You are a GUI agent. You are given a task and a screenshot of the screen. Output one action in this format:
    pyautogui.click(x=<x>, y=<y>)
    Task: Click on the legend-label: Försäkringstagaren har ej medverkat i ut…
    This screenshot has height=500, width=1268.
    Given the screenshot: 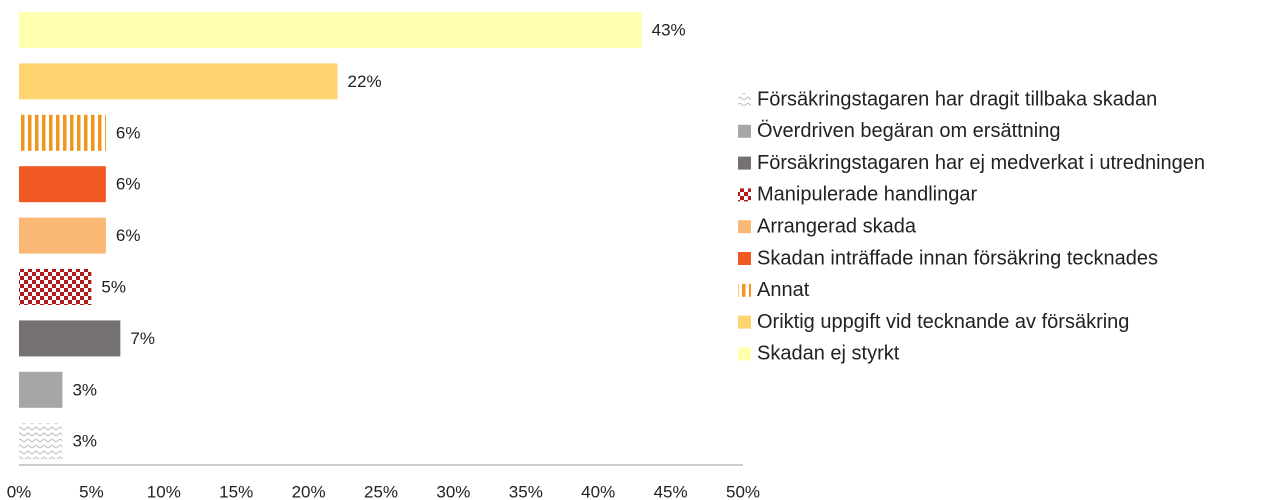 What is the action you would take?
    pyautogui.click(x=981, y=163)
    